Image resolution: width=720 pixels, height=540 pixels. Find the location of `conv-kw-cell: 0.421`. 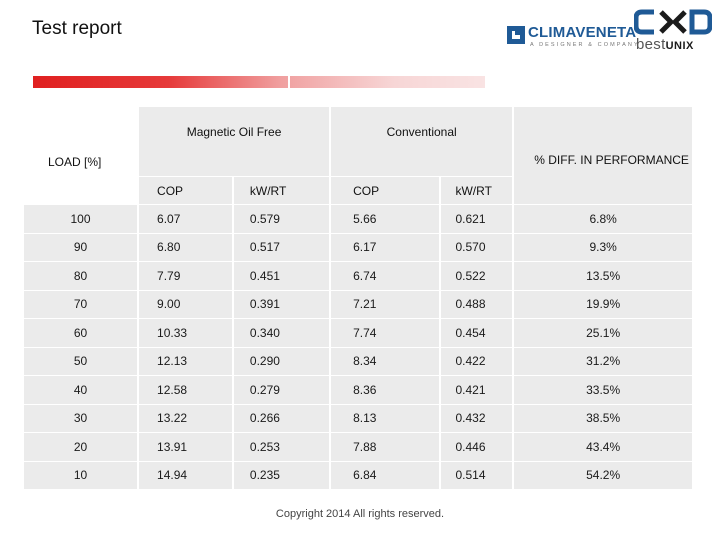

conv-kw-cell: 0.421 is located at coordinates (478, 390).